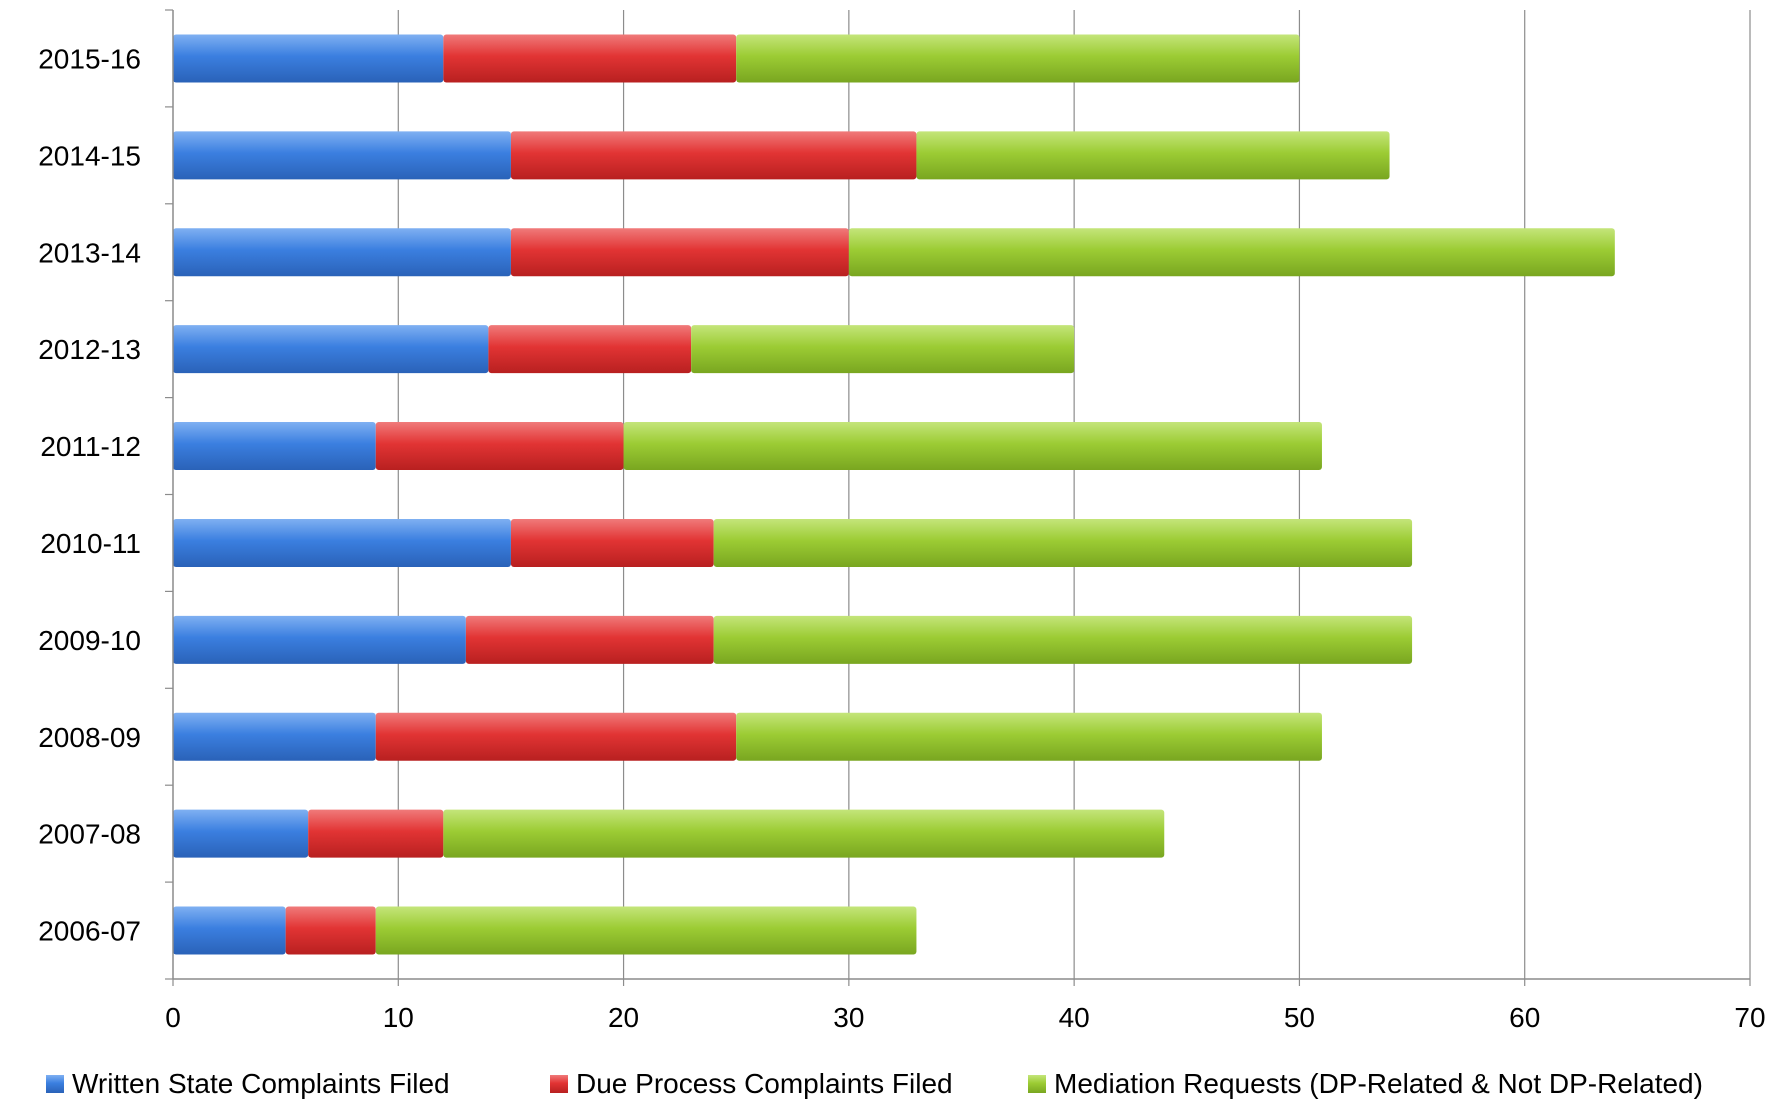  Describe the element at coordinates (848, 1017) in the screenshot. I see `x-tick-label: 30` at that location.